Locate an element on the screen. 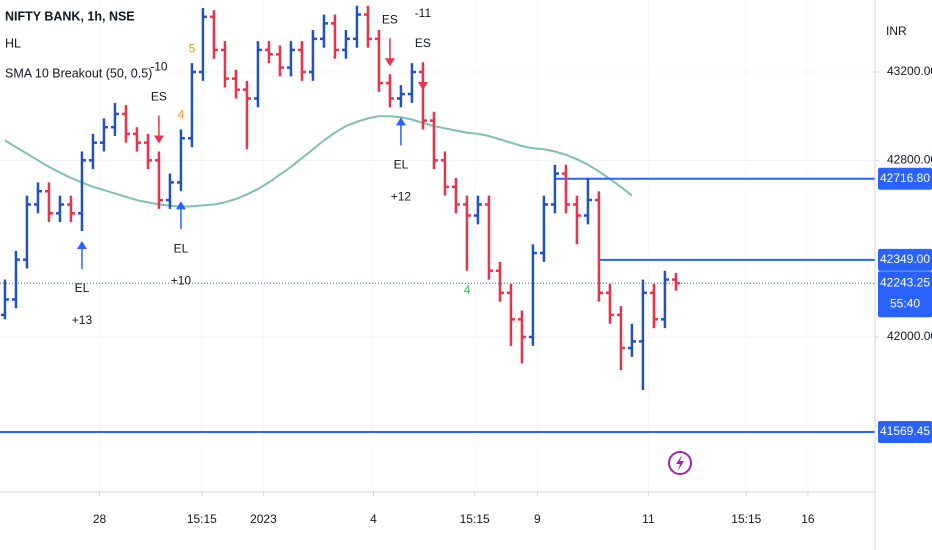 The width and height of the screenshot is (932, 550). signal-qty: +13 is located at coordinates (82, 320).